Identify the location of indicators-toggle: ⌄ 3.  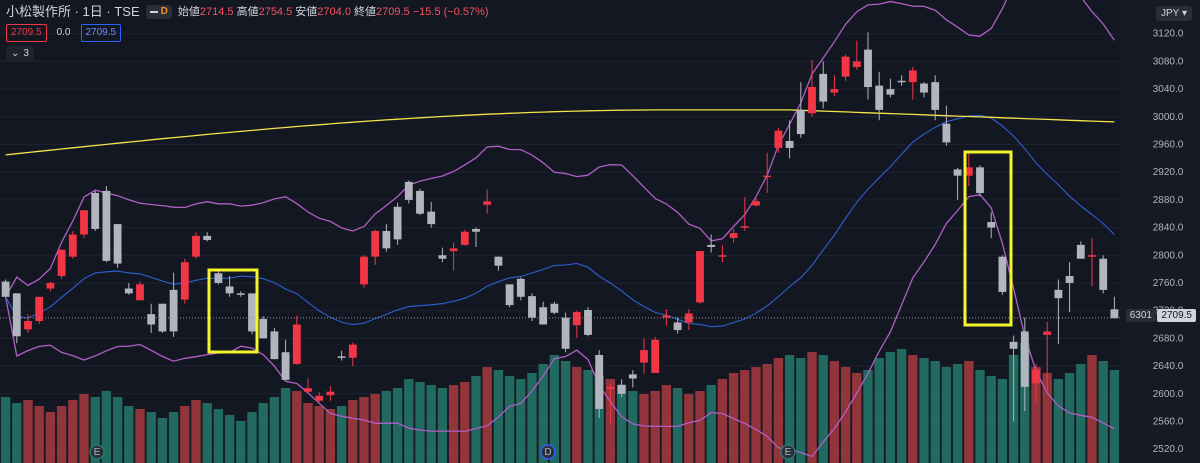
(20, 54).